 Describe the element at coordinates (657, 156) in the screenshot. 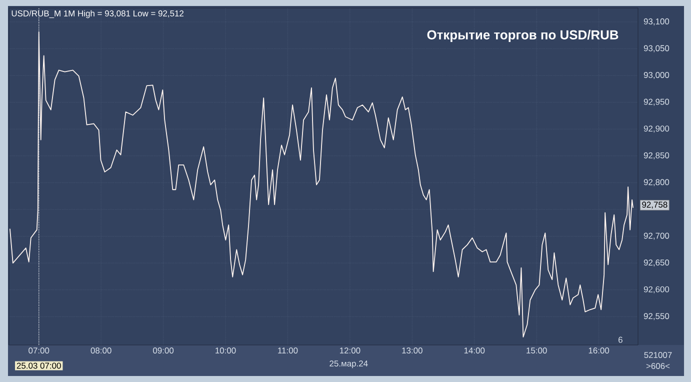

I see `y-tick-label: 92,850` at that location.